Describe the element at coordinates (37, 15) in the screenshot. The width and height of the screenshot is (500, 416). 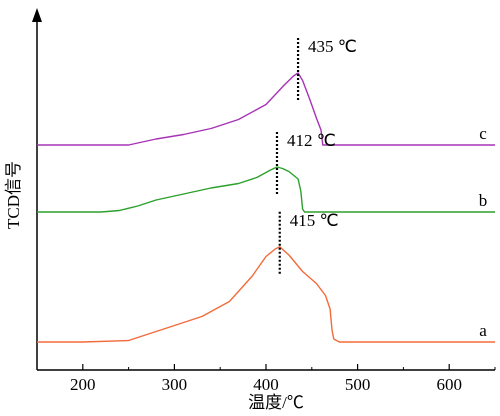
I see `y-axis-arrow` at that location.